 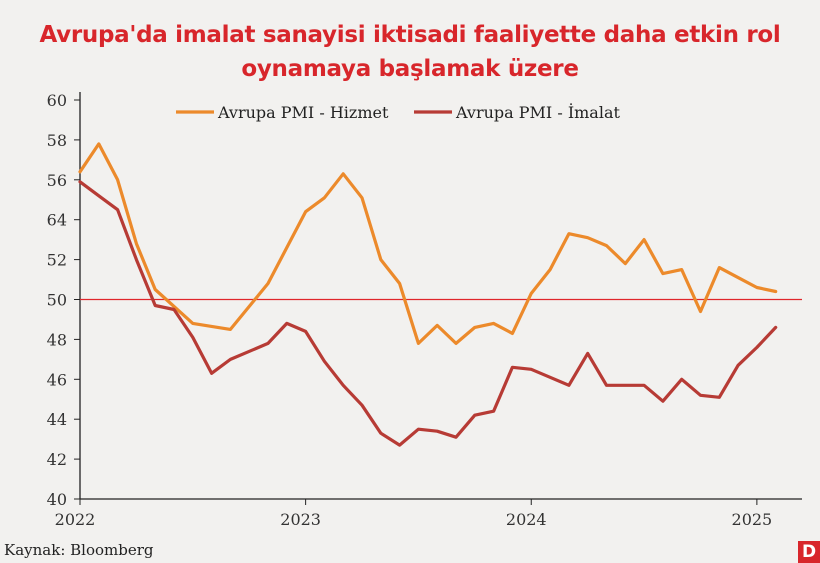 I want to click on source-note: Kaynak: Bloomberg, so click(x=79, y=550).